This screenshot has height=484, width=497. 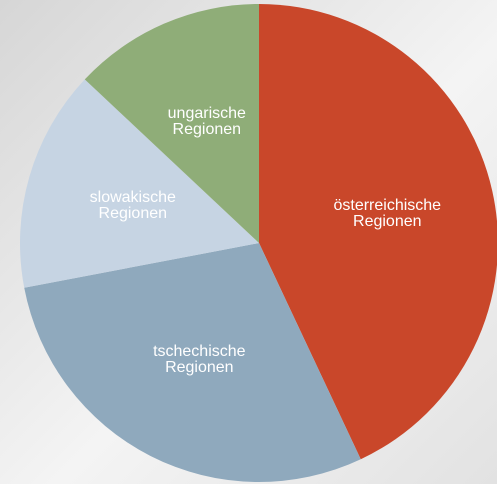 I want to click on slice-label: tschechische Regionen, so click(x=199, y=360).